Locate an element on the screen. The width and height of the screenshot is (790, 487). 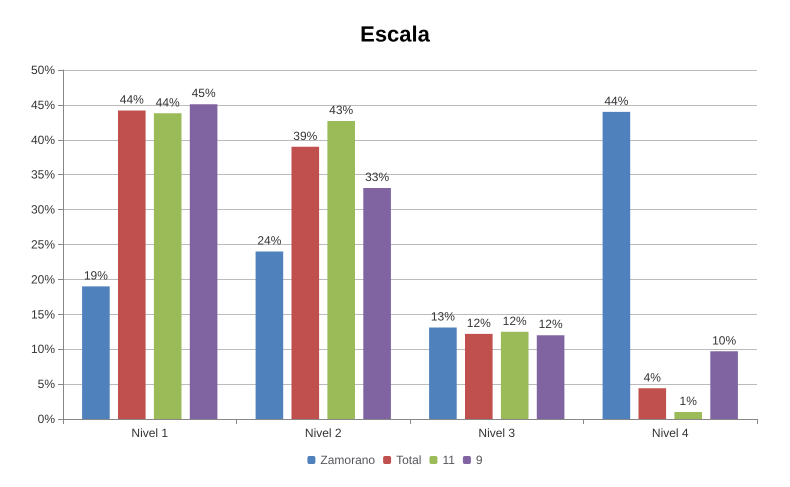
data-label: 13% is located at coordinates (443, 317).